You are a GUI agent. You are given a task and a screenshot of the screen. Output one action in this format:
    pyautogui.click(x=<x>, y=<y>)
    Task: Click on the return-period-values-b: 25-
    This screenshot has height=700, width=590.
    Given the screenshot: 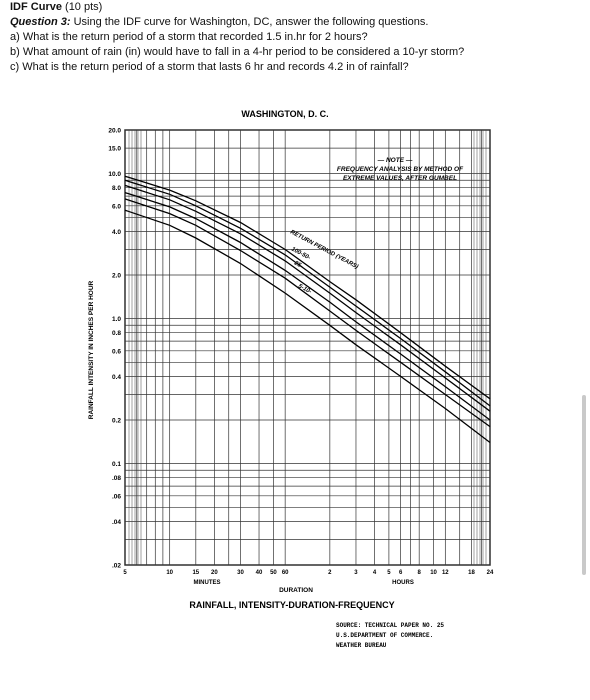 What is the action you would take?
    pyautogui.click(x=297, y=265)
    